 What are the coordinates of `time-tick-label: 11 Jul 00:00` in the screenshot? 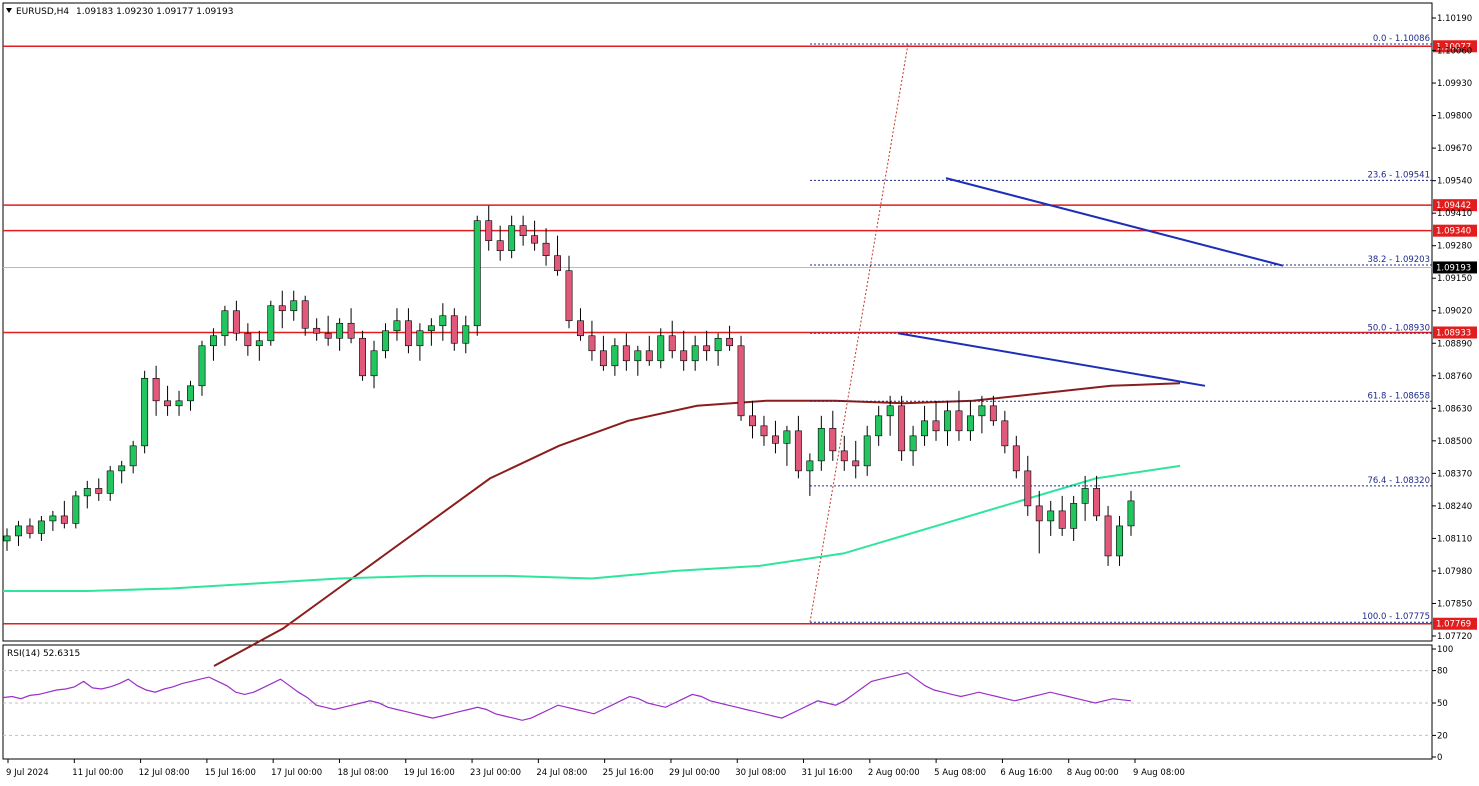 It's located at (97, 773).